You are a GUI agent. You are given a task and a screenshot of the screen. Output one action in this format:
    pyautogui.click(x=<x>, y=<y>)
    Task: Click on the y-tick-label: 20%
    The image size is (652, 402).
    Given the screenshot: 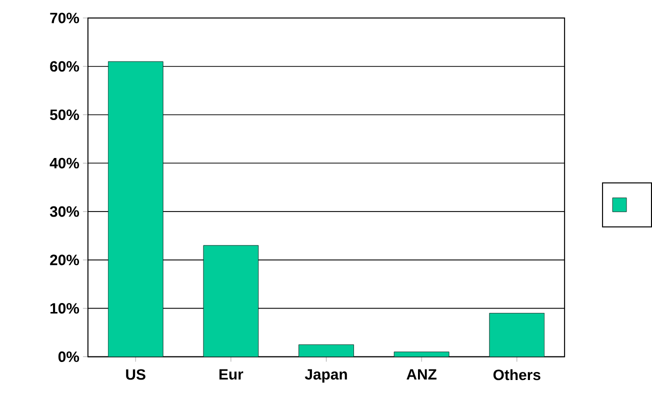 What is the action you would take?
    pyautogui.click(x=65, y=260)
    